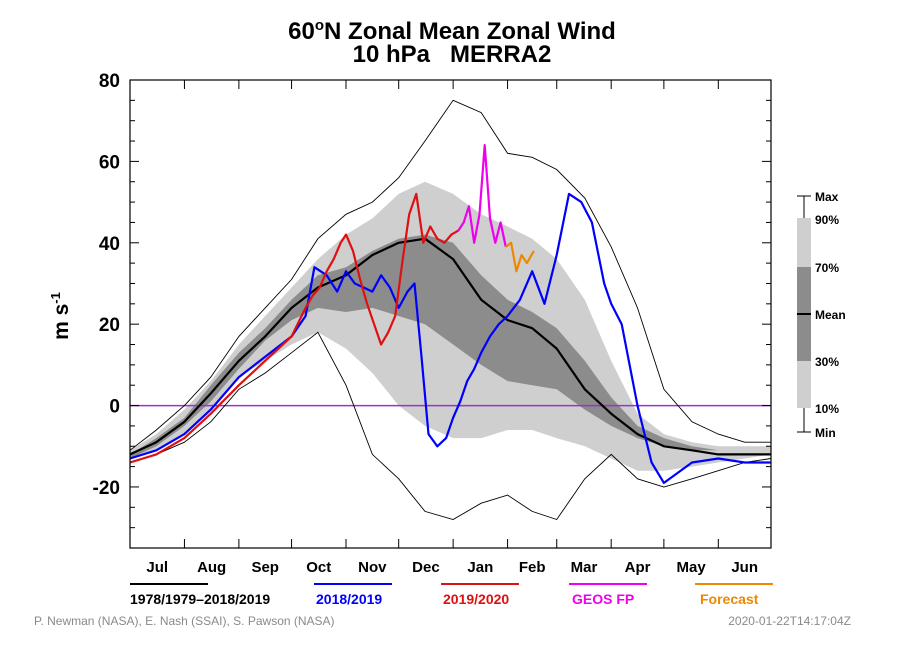 This screenshot has height=663, width=900. What do you see at coordinates (426, 567) in the screenshot?
I see `x-tick-label: Dec` at bounding box center [426, 567].